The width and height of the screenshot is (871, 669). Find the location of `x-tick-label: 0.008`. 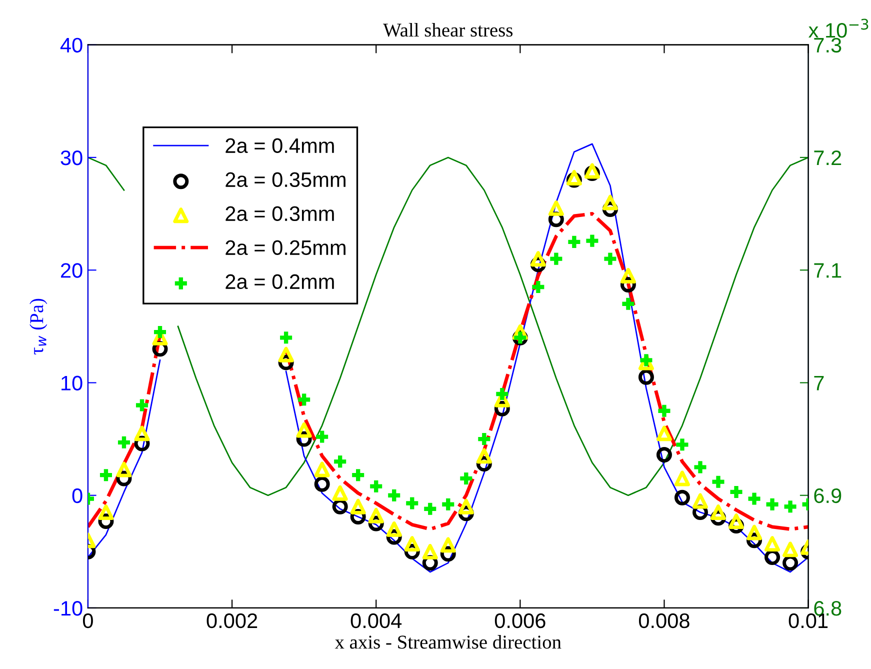

x-tick-label: 0.008 is located at coordinates (664, 620).